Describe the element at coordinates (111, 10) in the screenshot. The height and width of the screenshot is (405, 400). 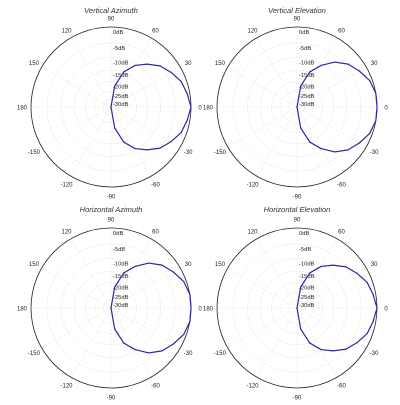
I see `chart-title: Vertical Azimuth` at that location.